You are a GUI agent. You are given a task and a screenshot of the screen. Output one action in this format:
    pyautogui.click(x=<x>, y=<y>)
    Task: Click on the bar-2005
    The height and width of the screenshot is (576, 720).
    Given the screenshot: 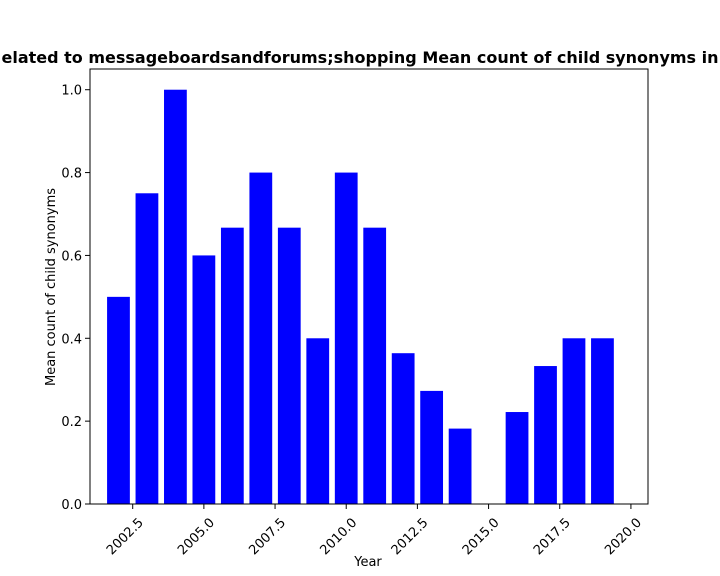 What is the action you would take?
    pyautogui.click(x=204, y=379)
    